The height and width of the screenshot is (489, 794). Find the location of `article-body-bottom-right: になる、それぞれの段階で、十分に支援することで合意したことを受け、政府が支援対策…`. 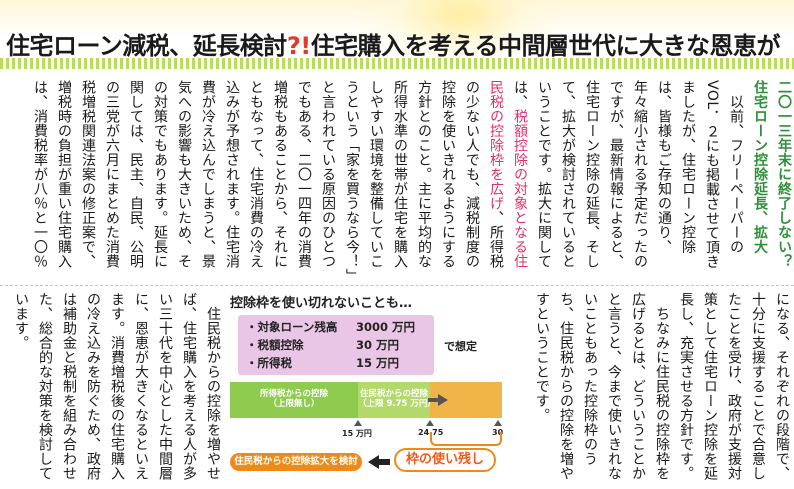

article-body-bottom-right: になる、それぞれの段階で、十分に支援することで合意したことを受け、政府が支援対策… is located at coordinates (649, 387).